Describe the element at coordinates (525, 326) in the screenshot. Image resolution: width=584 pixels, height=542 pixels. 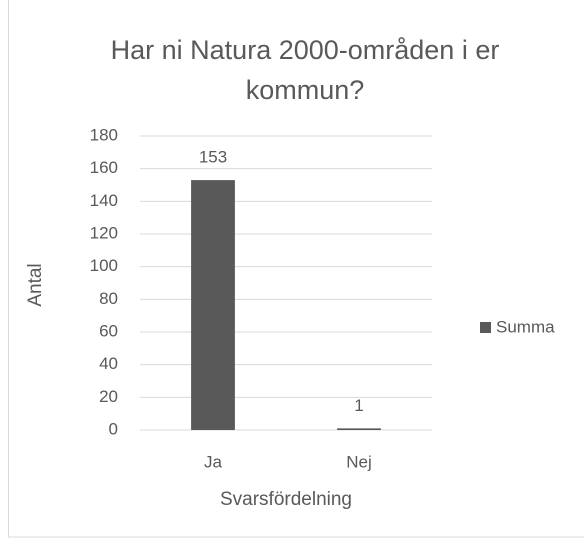
I see `legend-label: Summa` at that location.